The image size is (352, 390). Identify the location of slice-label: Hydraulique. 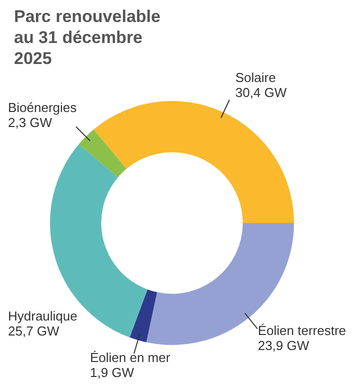
(43, 316).